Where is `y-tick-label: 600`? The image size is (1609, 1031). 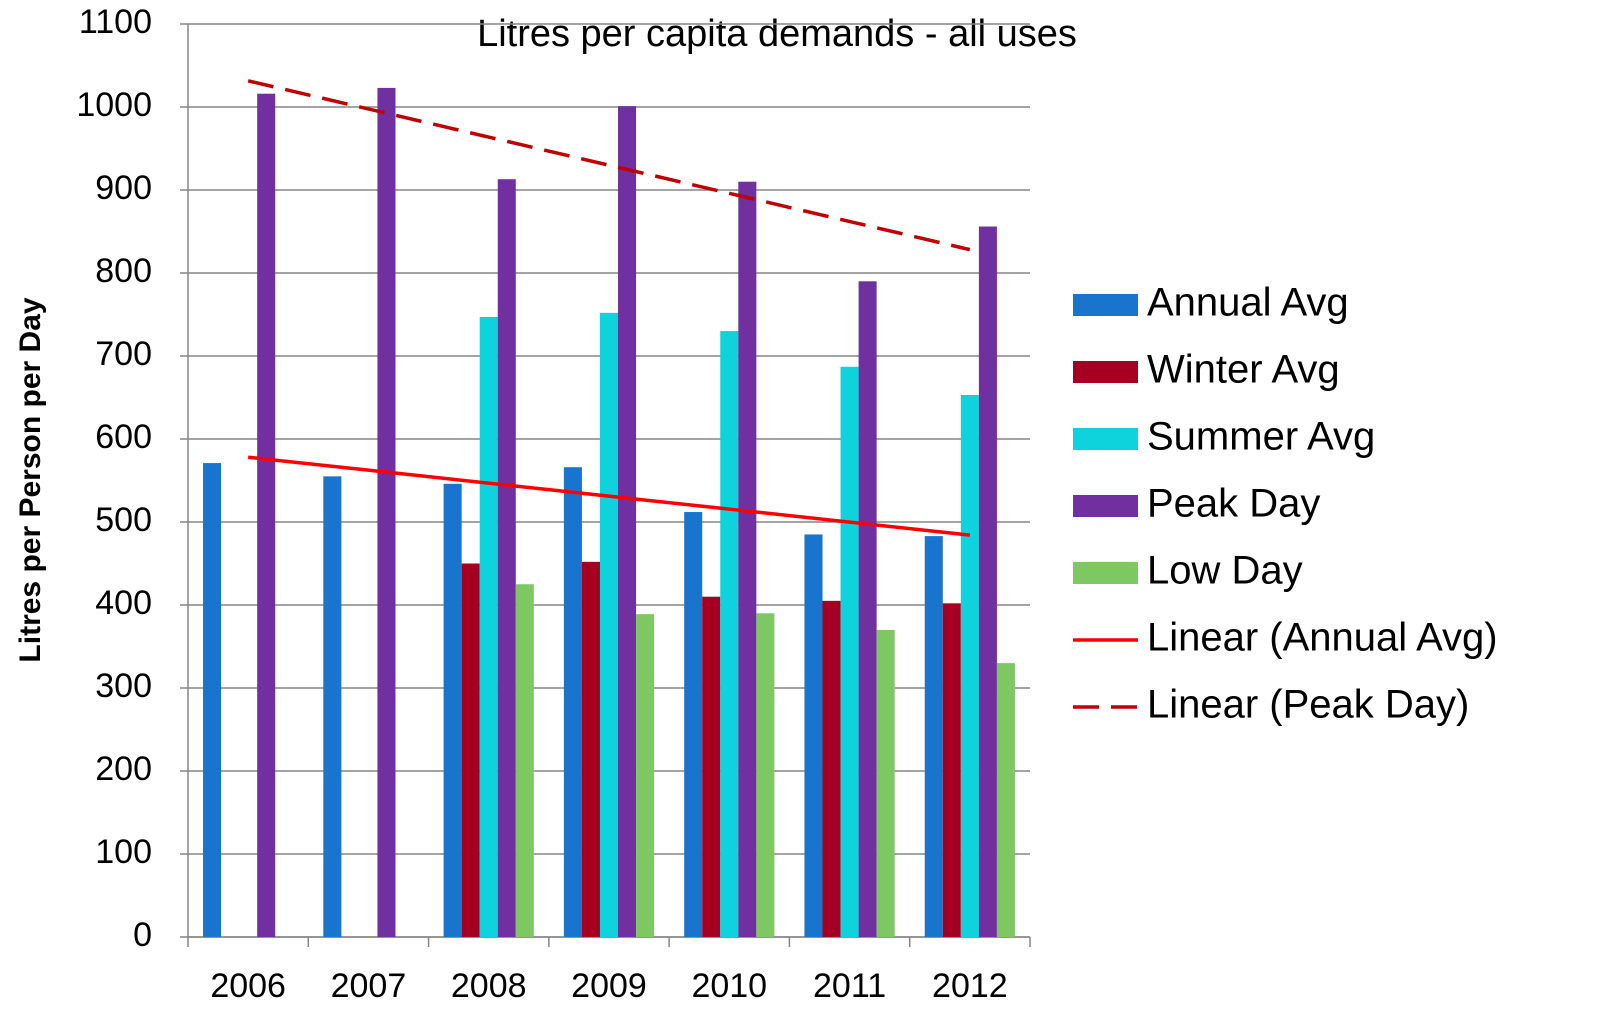
y-tick-label: 600 is located at coordinates (123, 437).